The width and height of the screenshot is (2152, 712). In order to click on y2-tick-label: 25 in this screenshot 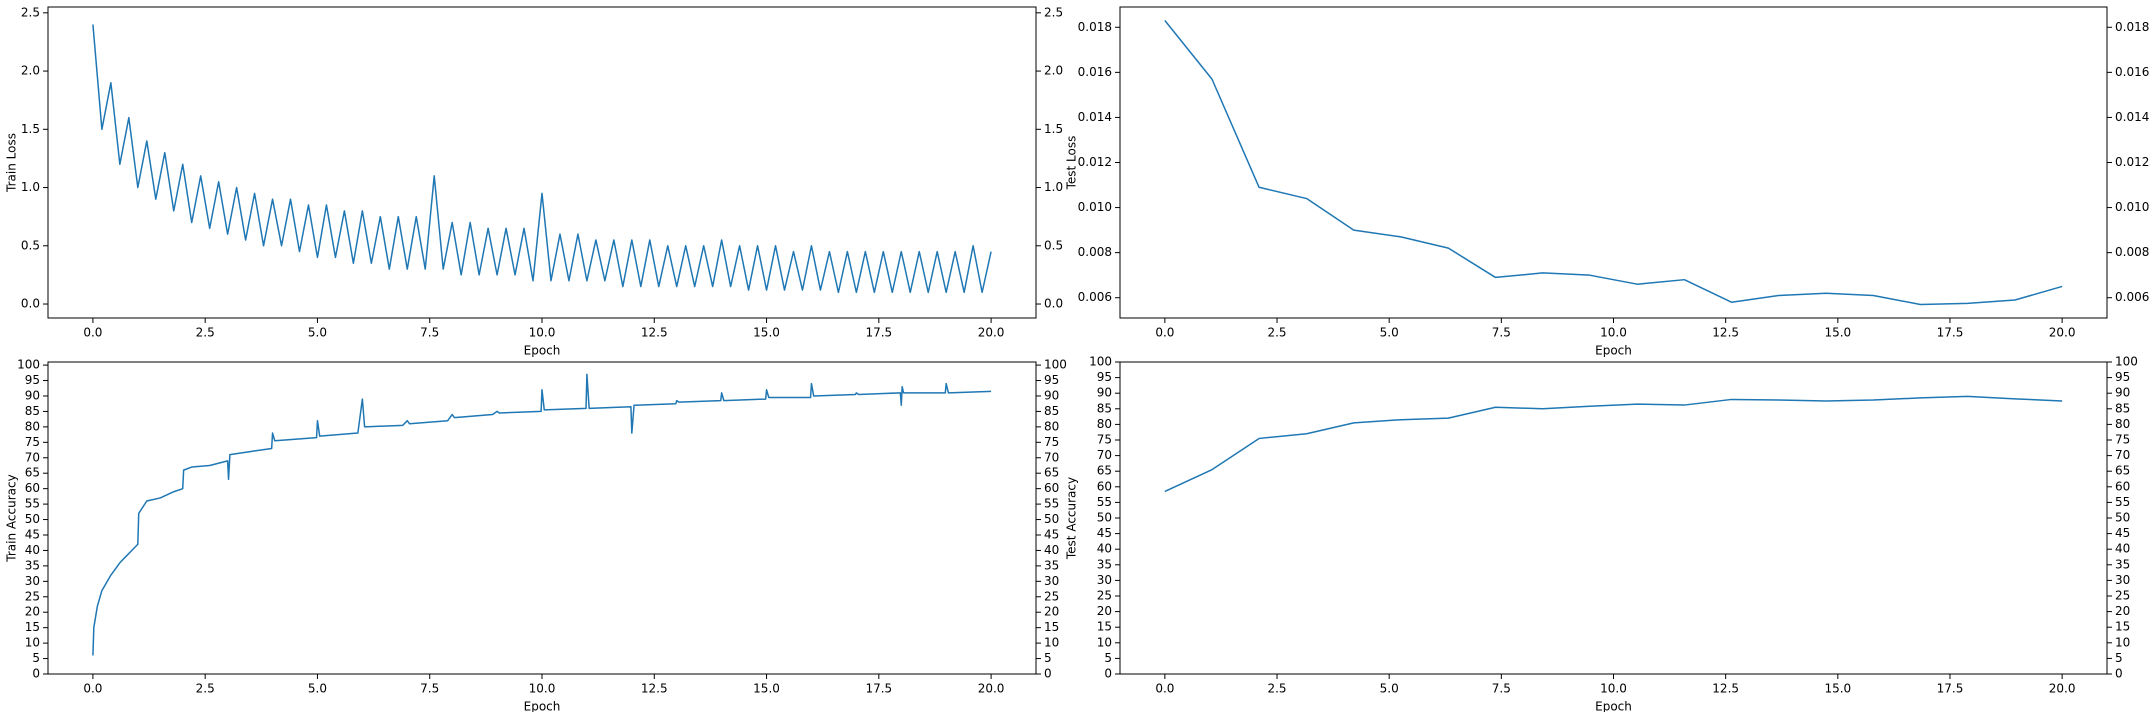, I will do `click(1051, 596)`.